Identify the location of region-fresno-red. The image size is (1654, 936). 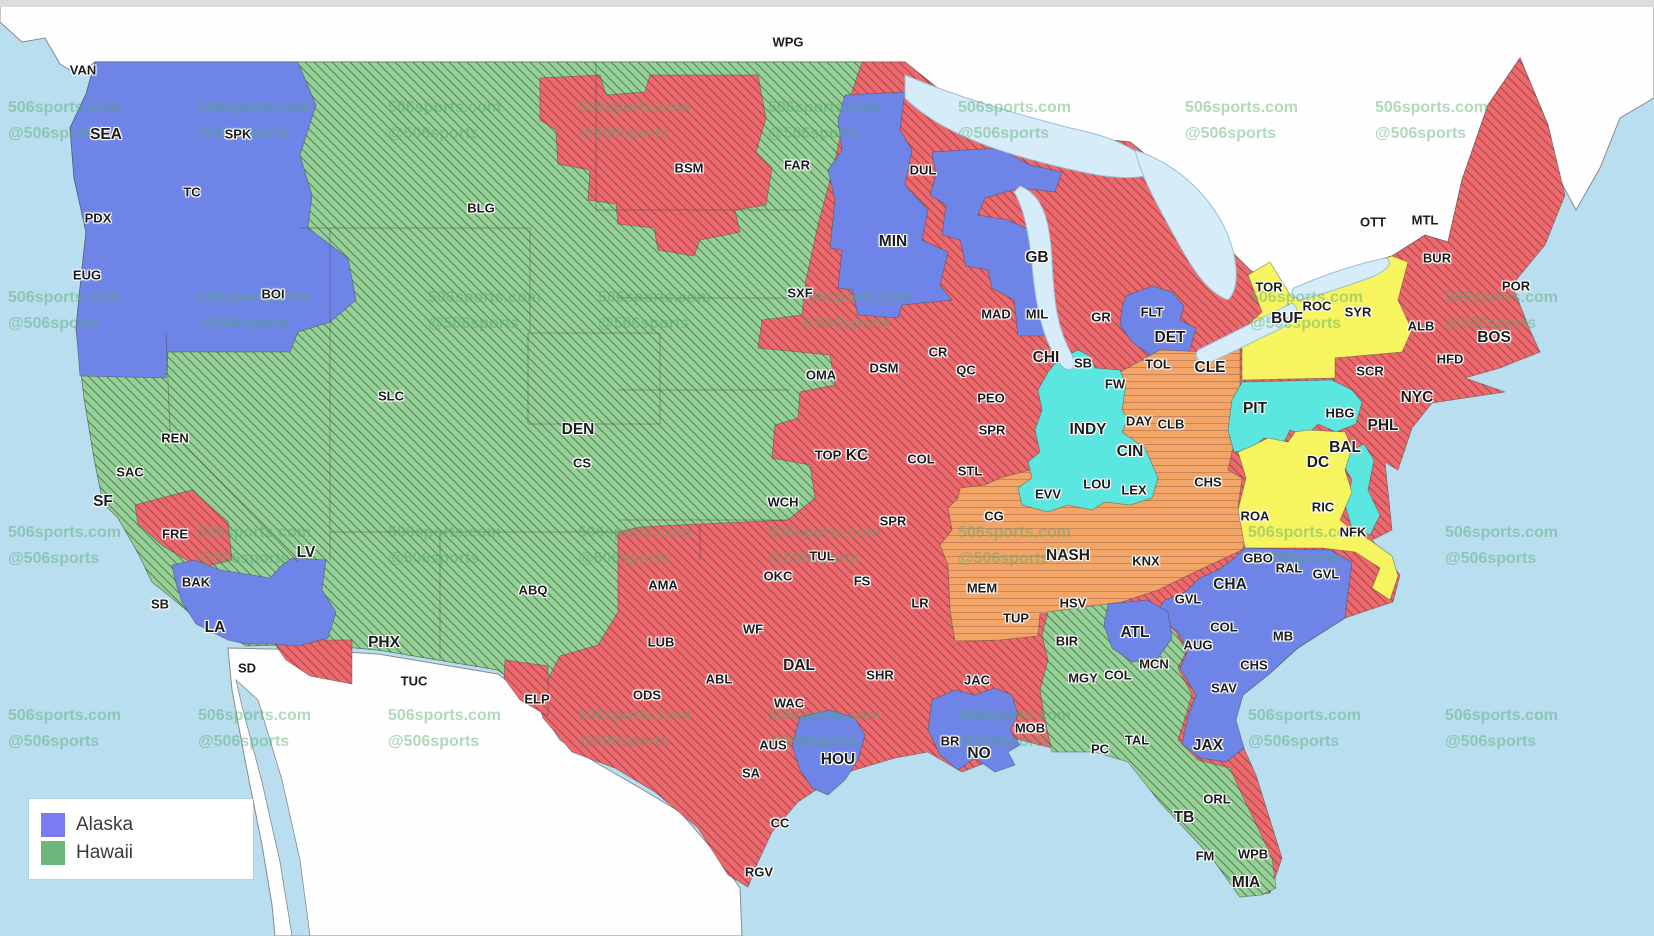
(183, 529).